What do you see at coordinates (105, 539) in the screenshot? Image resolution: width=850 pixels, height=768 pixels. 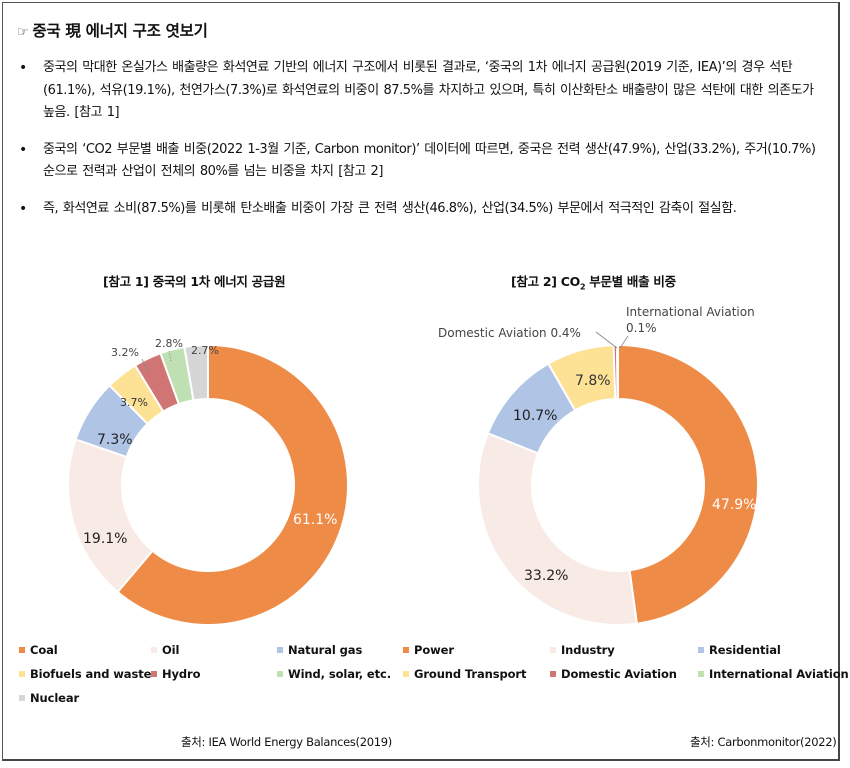 I see `chart1-label-oil: 19.1%` at bounding box center [105, 539].